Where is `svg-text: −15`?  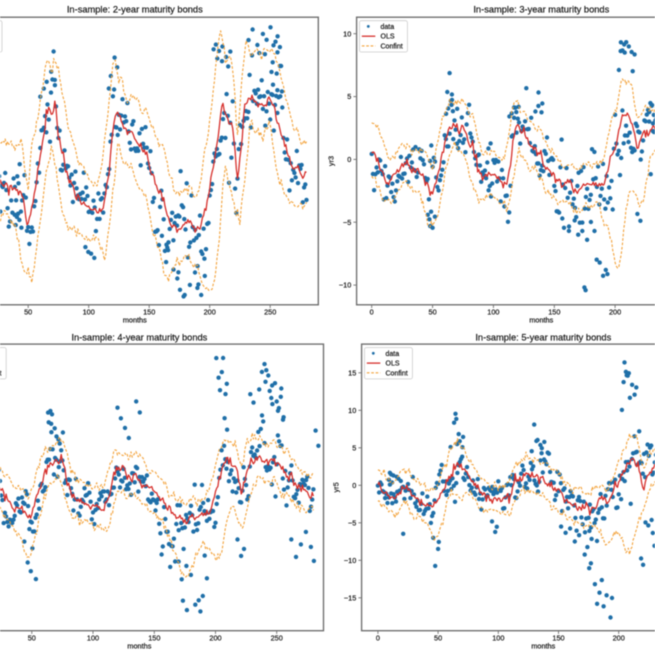
svg-text: −15 is located at coordinates (350, 597).